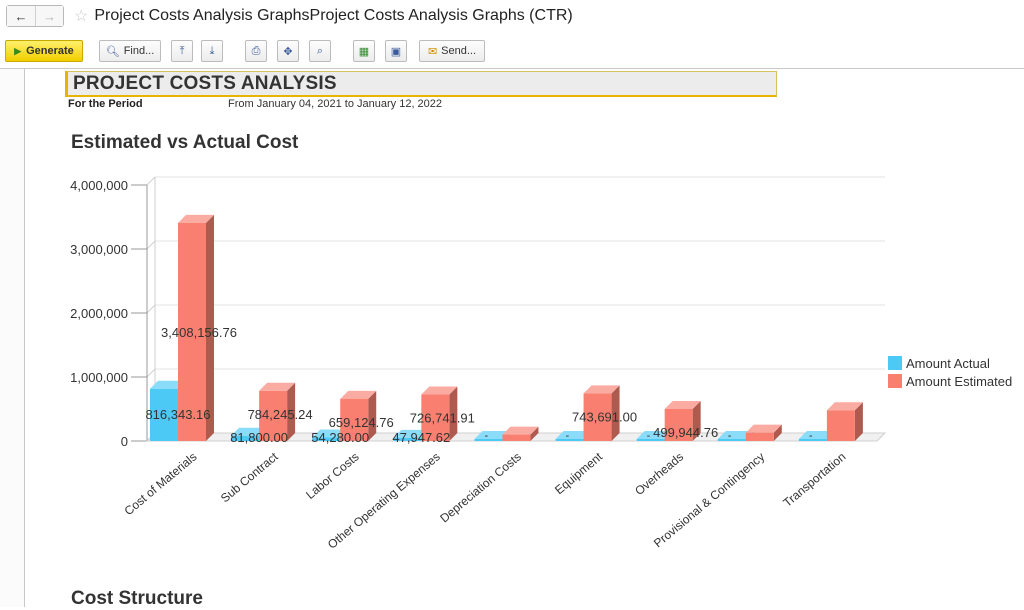 This screenshot has height=610, width=1024. What do you see at coordinates (280, 414) in the screenshot?
I see `data-label-estimated: 784,245.24` at bounding box center [280, 414].